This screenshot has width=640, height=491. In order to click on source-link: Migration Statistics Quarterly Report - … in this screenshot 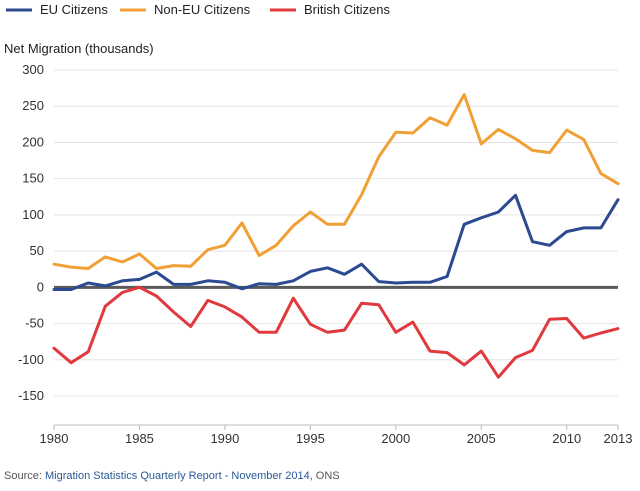, I will do `click(177, 476)`.